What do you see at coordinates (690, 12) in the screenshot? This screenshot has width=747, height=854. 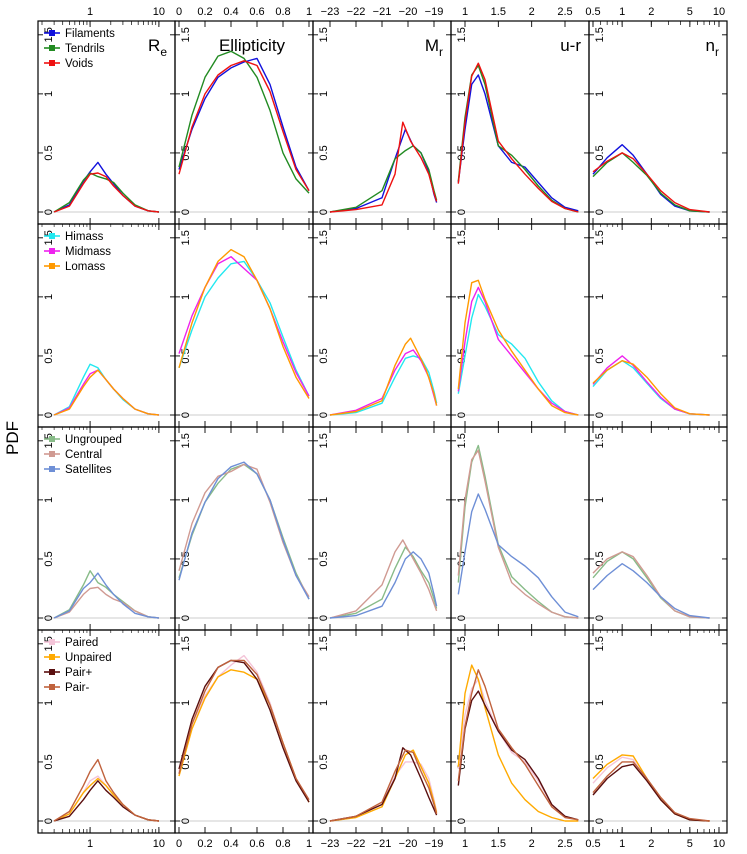 I see `x-tick-label-top: 5` at bounding box center [690, 12].